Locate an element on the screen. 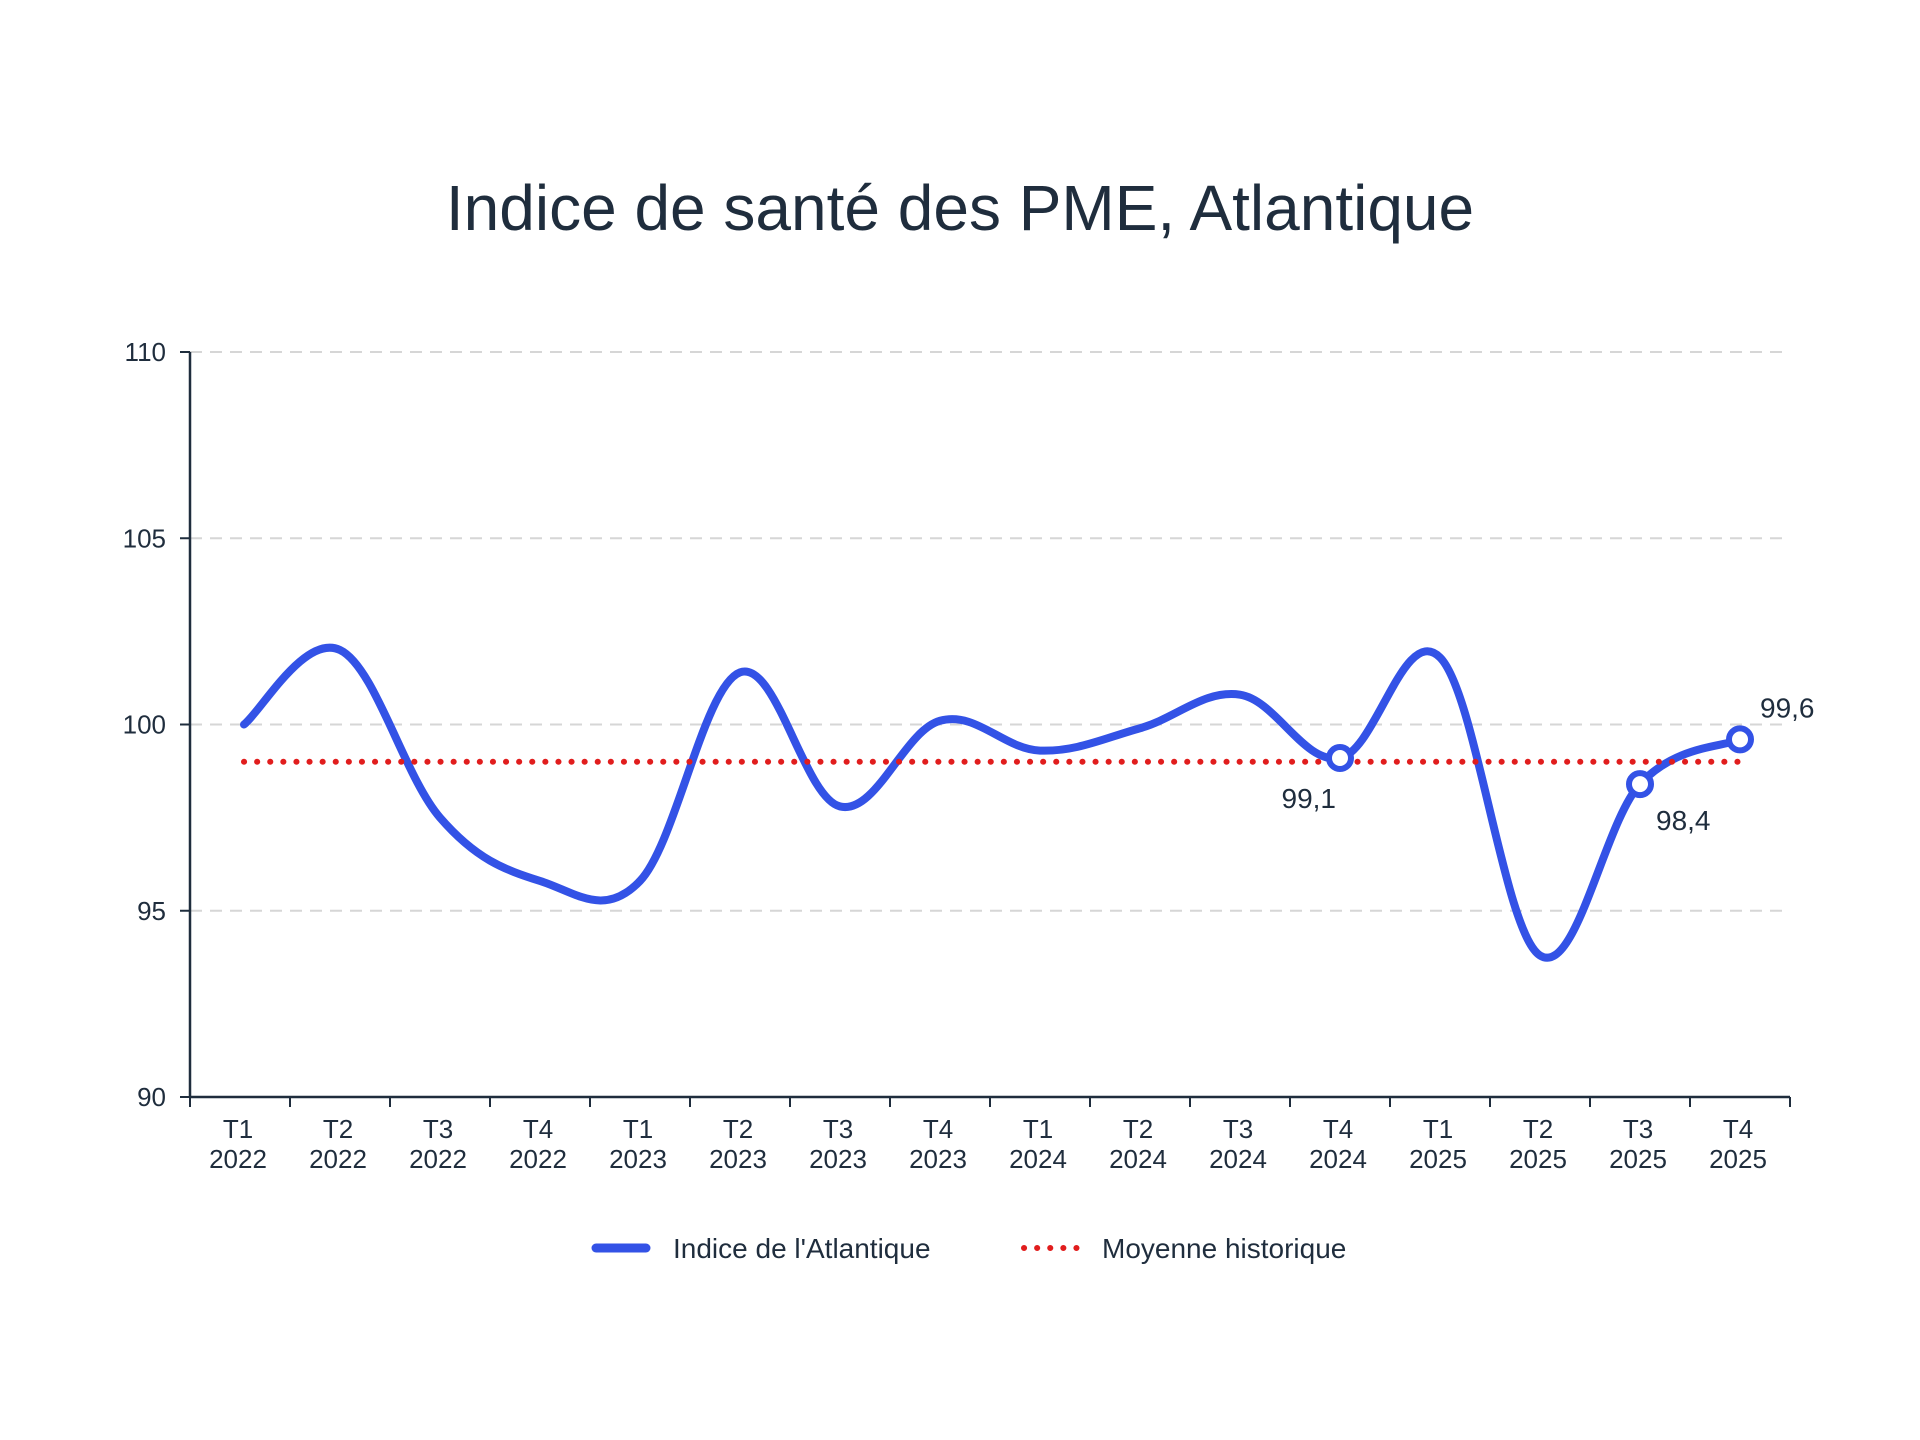 This screenshot has width=1920, height=1440. data-labels: 99,1 98,4 99,6 is located at coordinates (1548, 764).